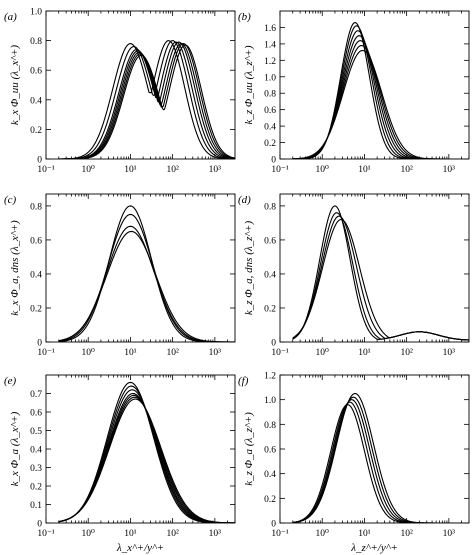  What do you see at coordinates (10, 381) in the screenshot?
I see `panel-letter: (e)` at bounding box center [10, 381].